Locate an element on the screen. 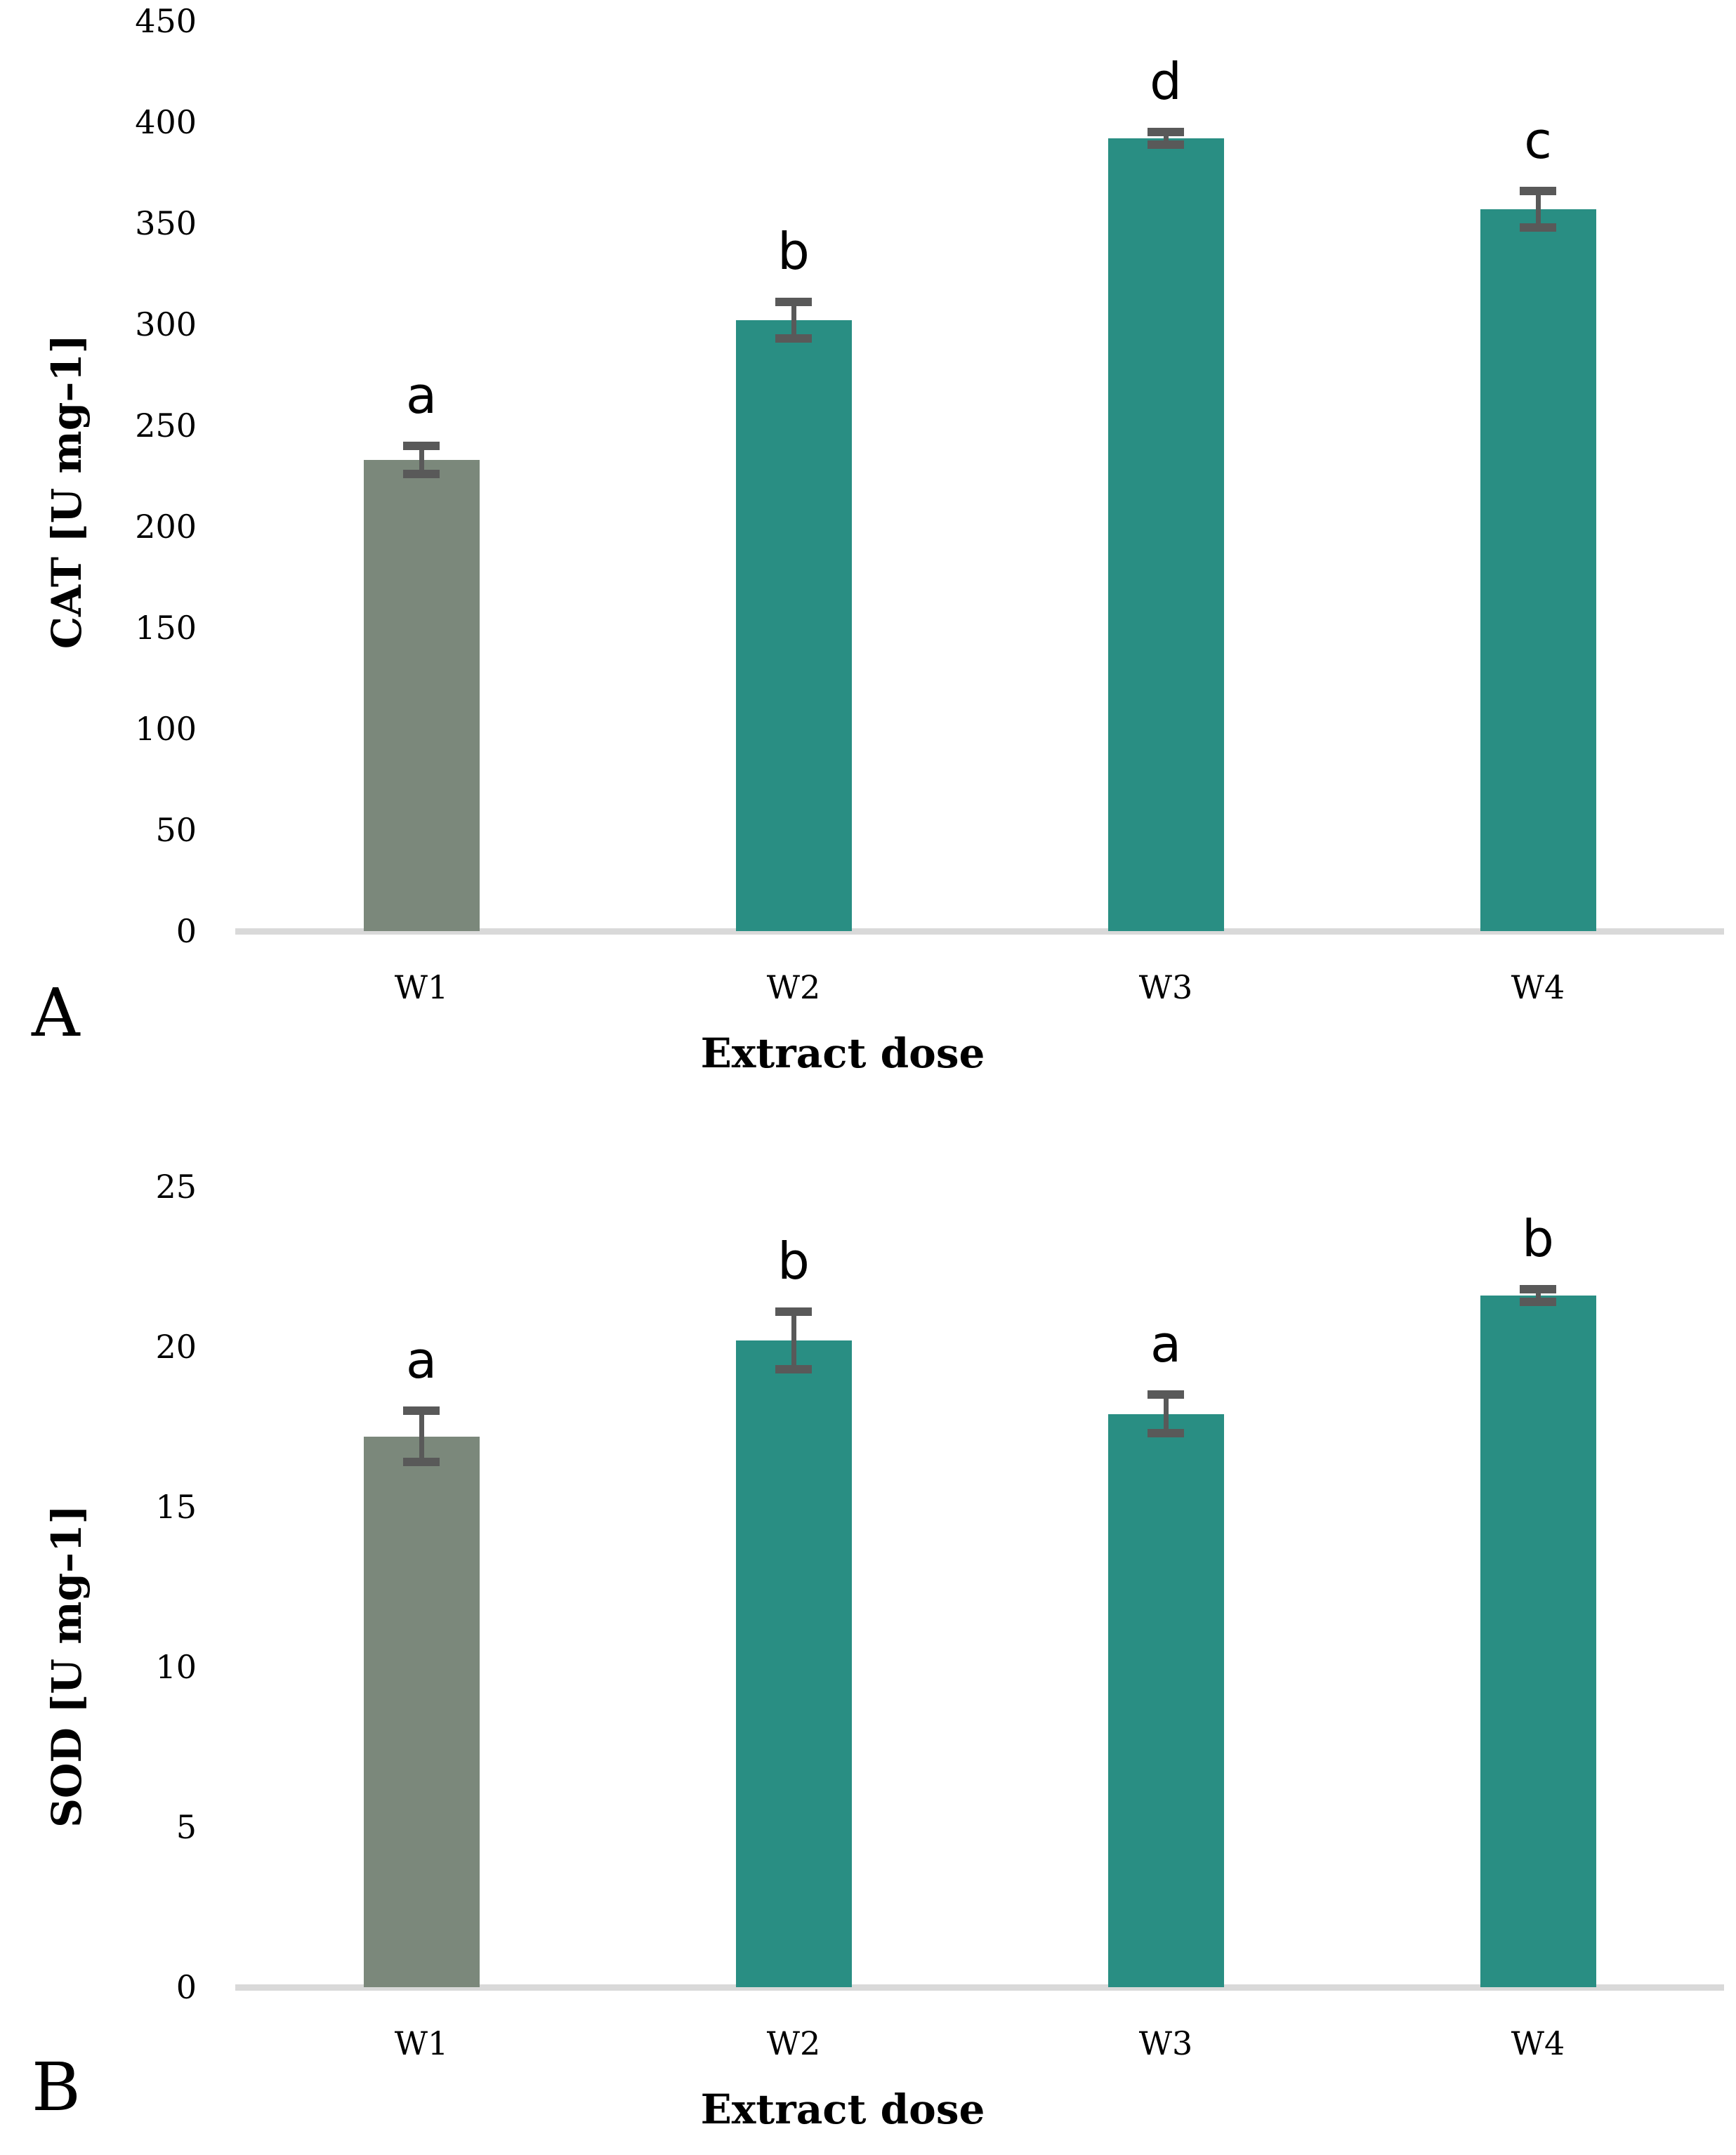 This screenshot has width=1736, height=2155. y-tick-label: 100 is located at coordinates (166, 729).